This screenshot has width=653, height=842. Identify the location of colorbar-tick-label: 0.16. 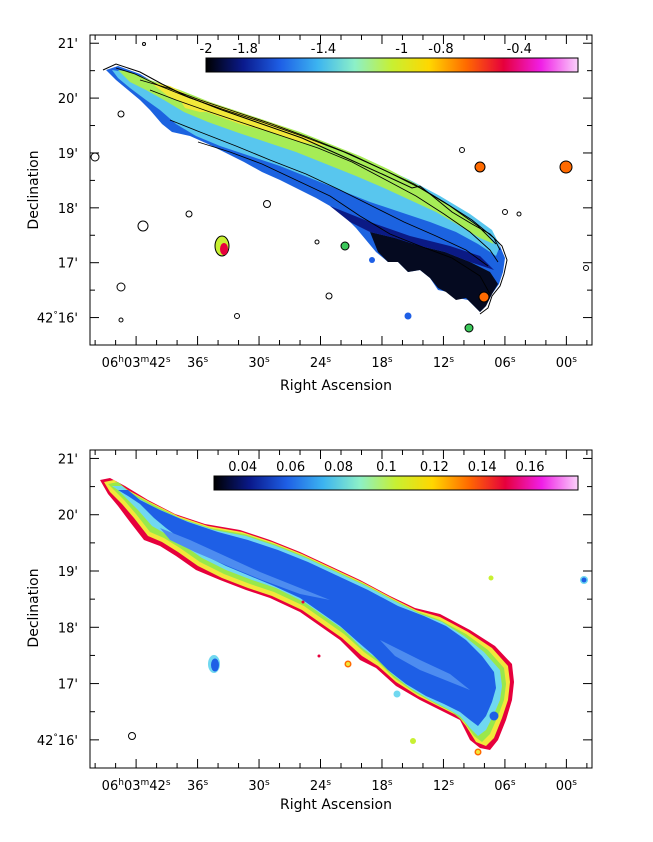
(530, 467).